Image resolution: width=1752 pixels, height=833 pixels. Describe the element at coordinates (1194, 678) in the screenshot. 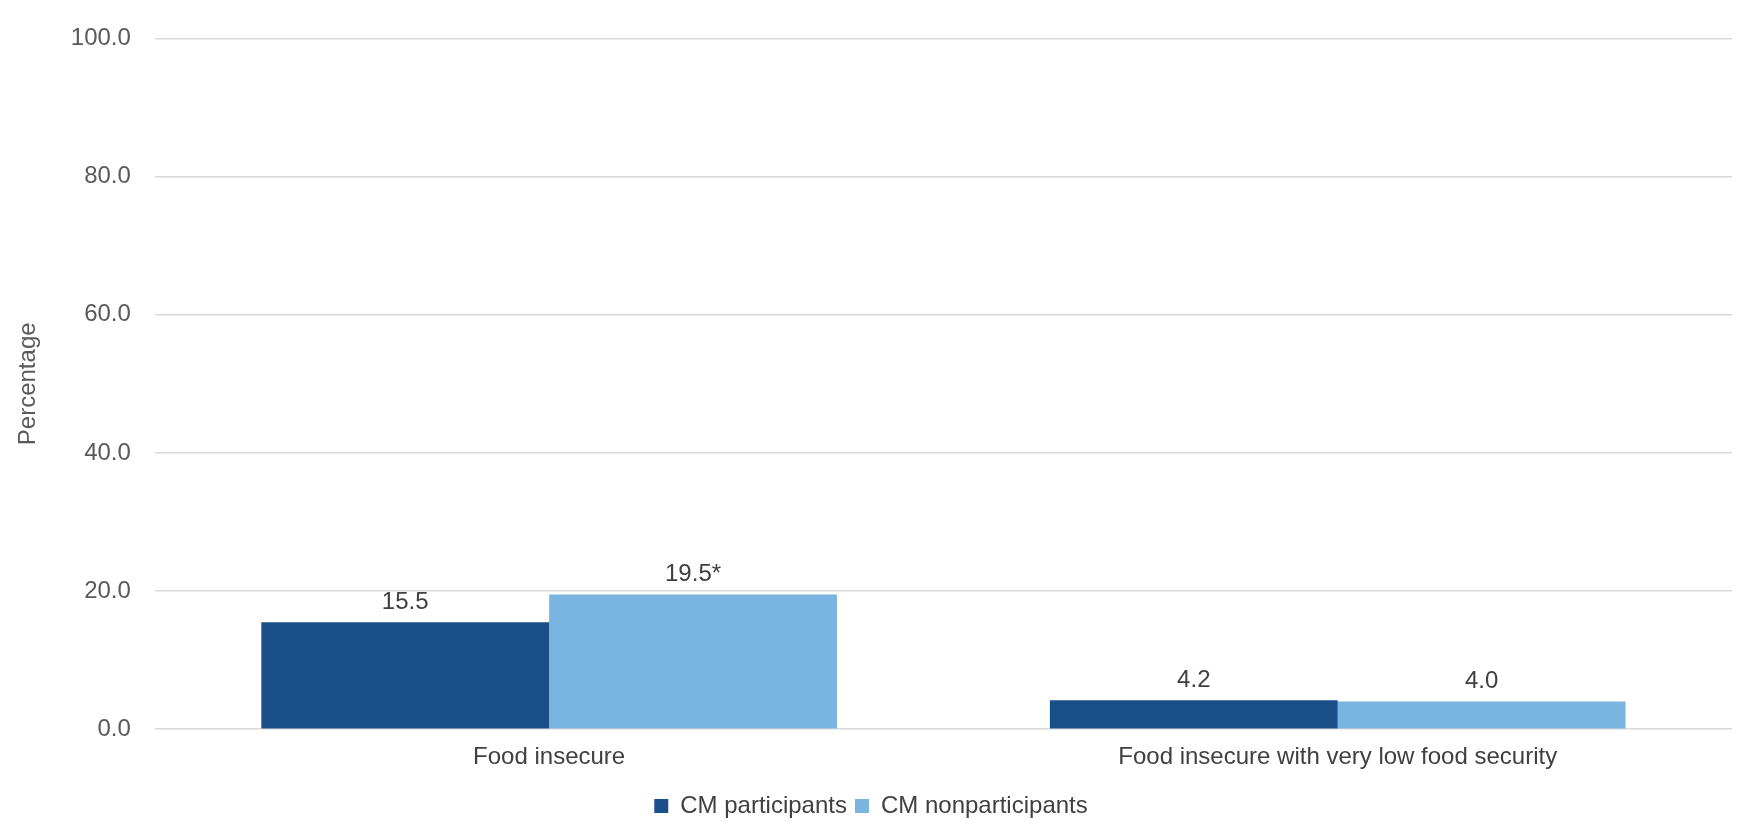

I see `data-label: 4.2` at that location.